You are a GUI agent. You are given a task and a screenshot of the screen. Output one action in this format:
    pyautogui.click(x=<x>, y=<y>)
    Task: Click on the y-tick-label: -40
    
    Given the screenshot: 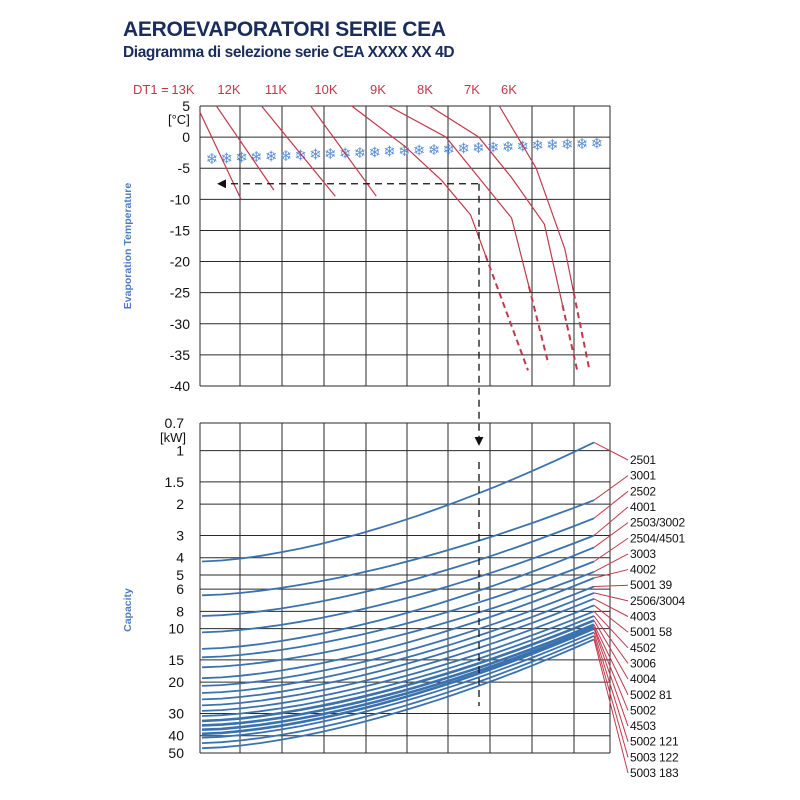 What is the action you would take?
    pyautogui.click(x=180, y=386)
    